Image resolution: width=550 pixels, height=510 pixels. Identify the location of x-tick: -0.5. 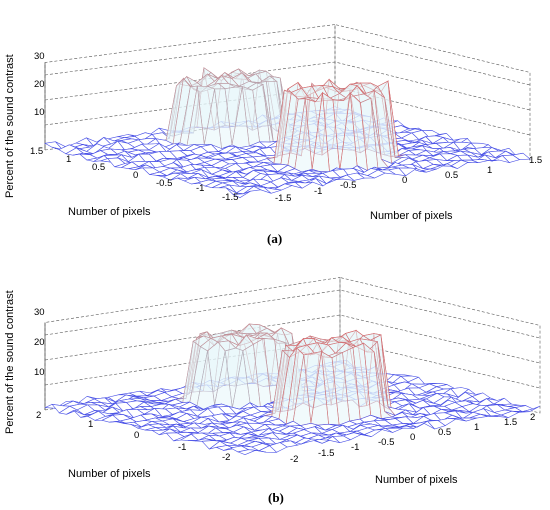
(164, 183).